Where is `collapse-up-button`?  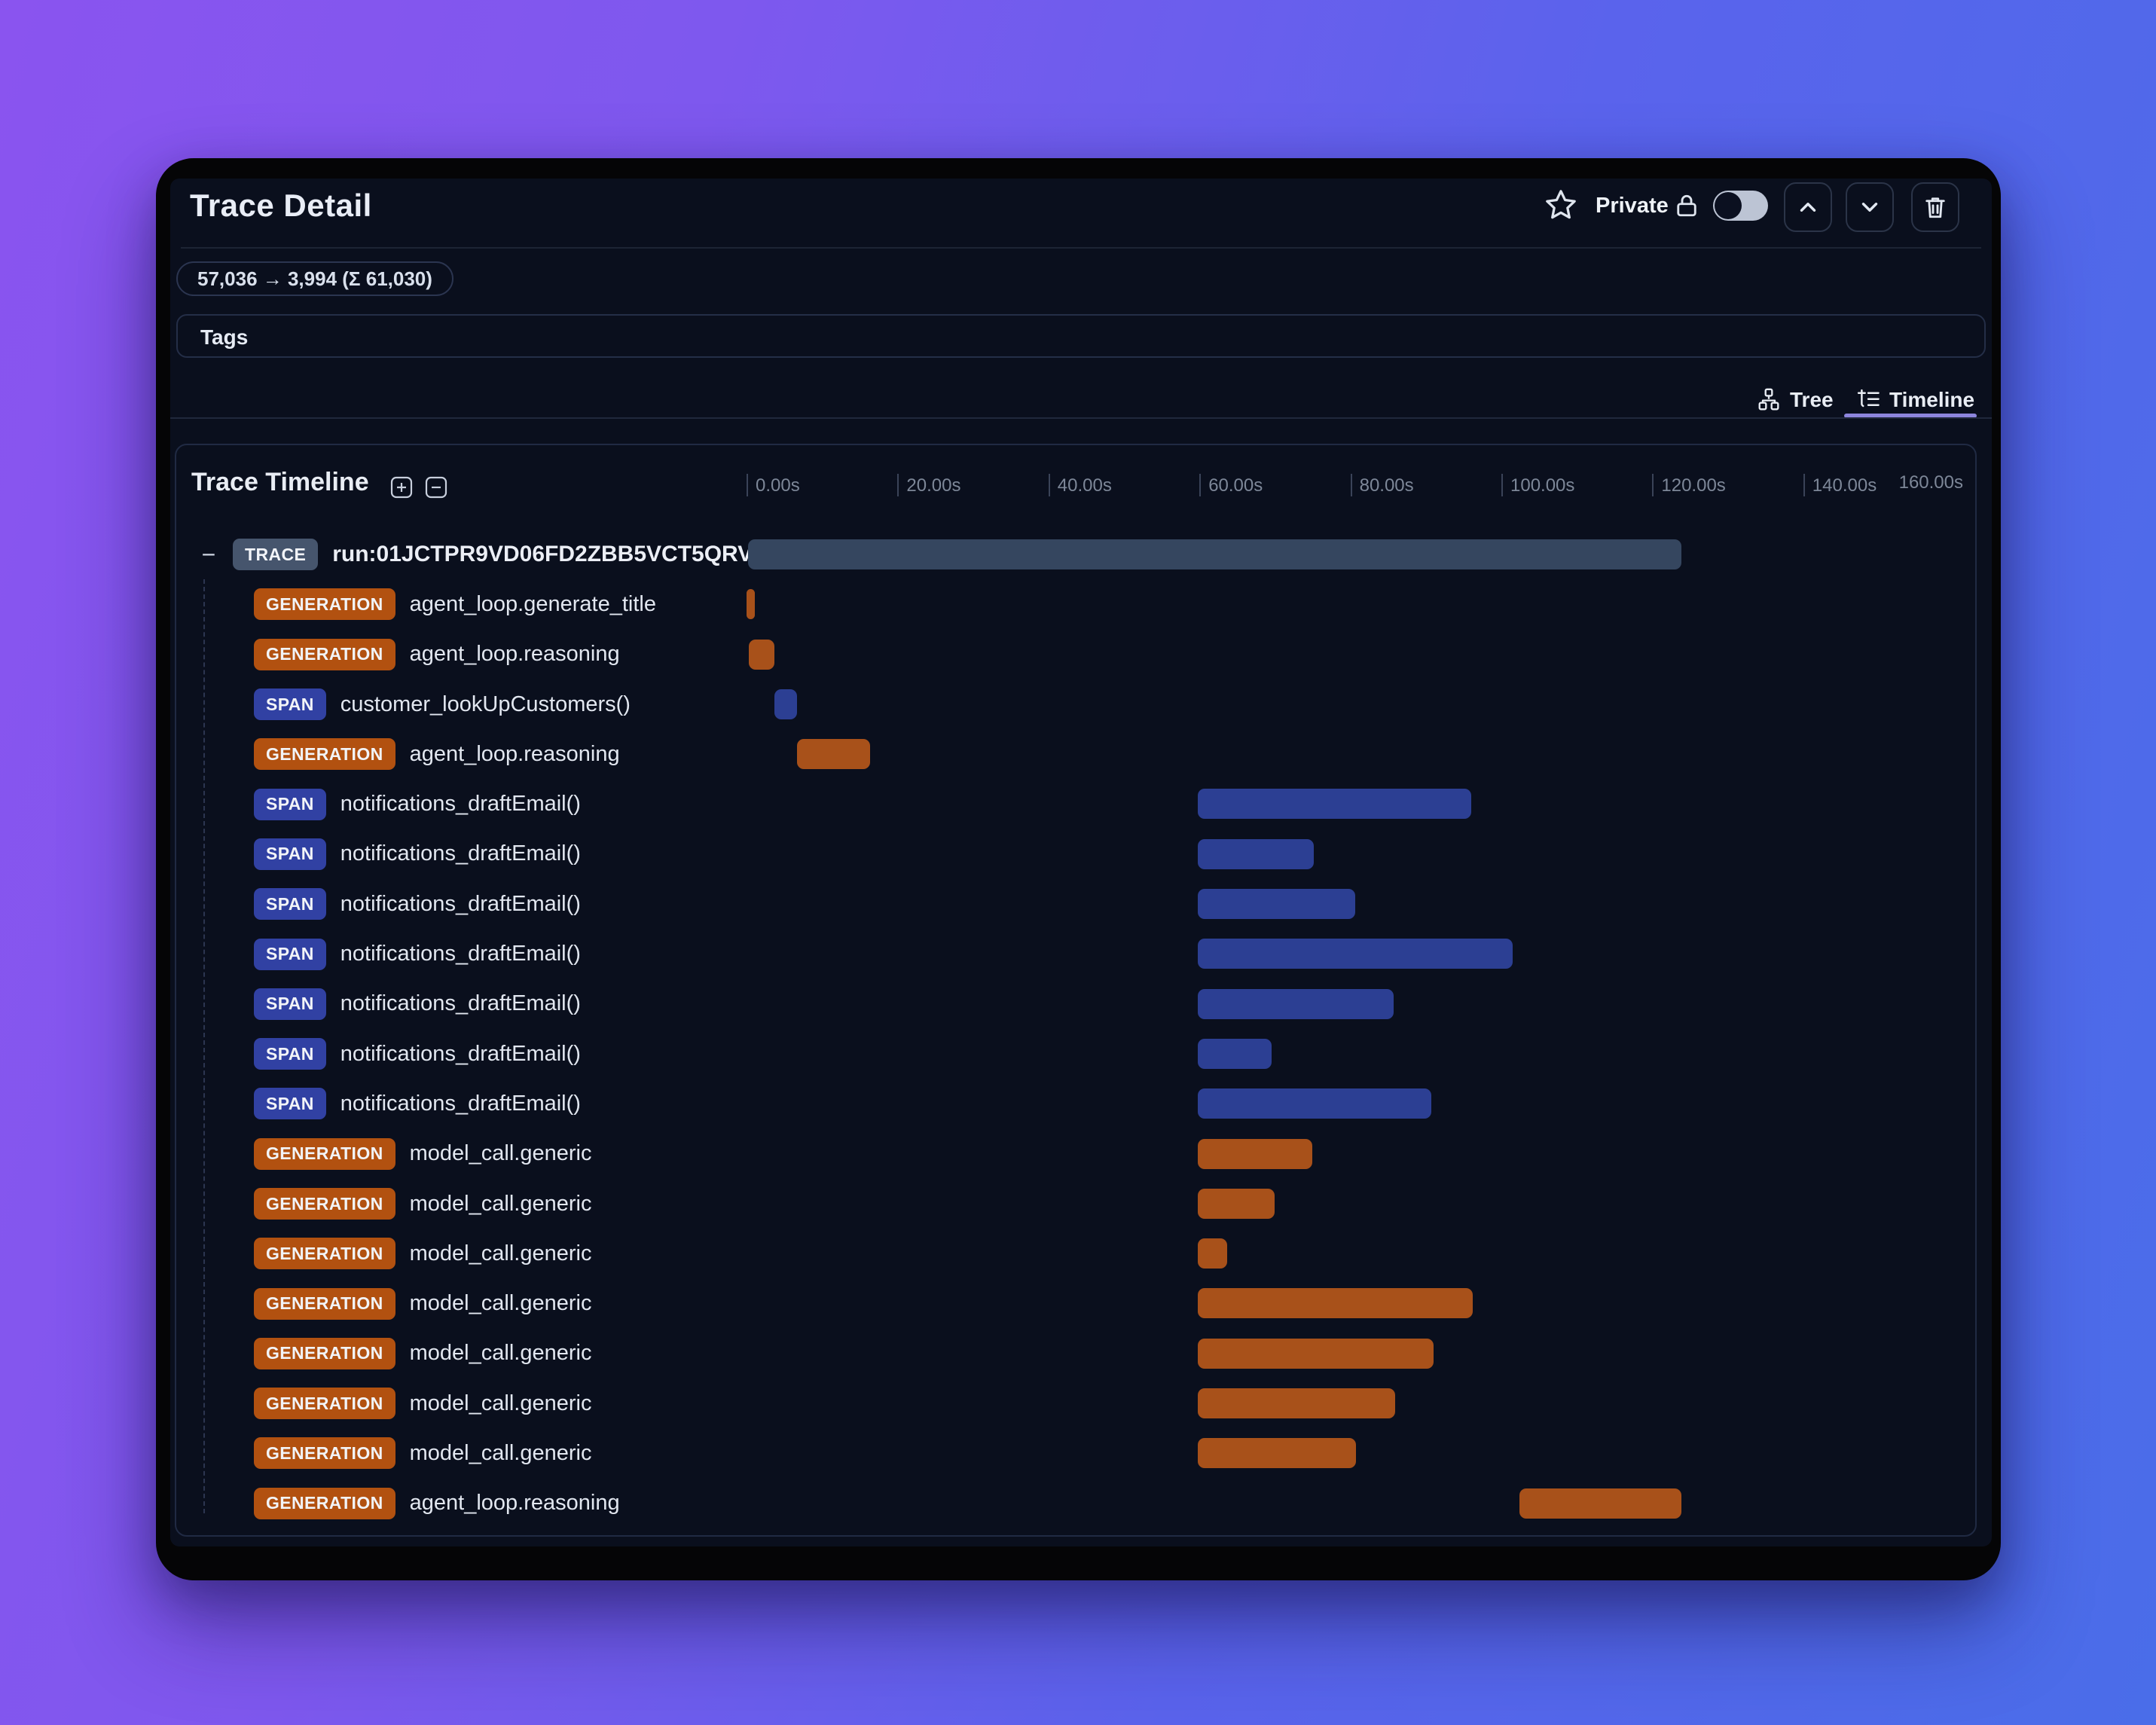 collapse-up-button is located at coordinates (1808, 207).